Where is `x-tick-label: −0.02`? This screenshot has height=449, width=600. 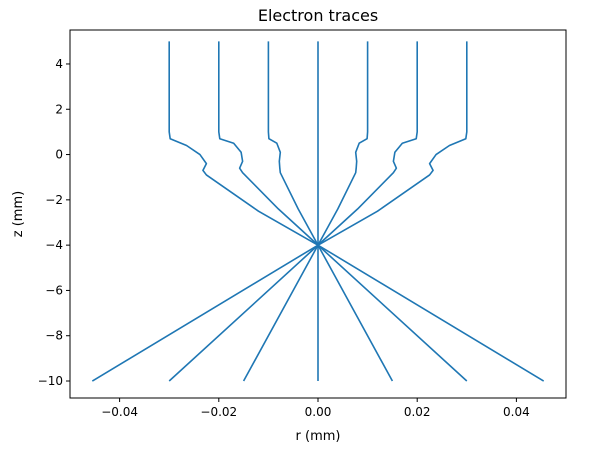 x-tick-label: −0.02 is located at coordinates (218, 412).